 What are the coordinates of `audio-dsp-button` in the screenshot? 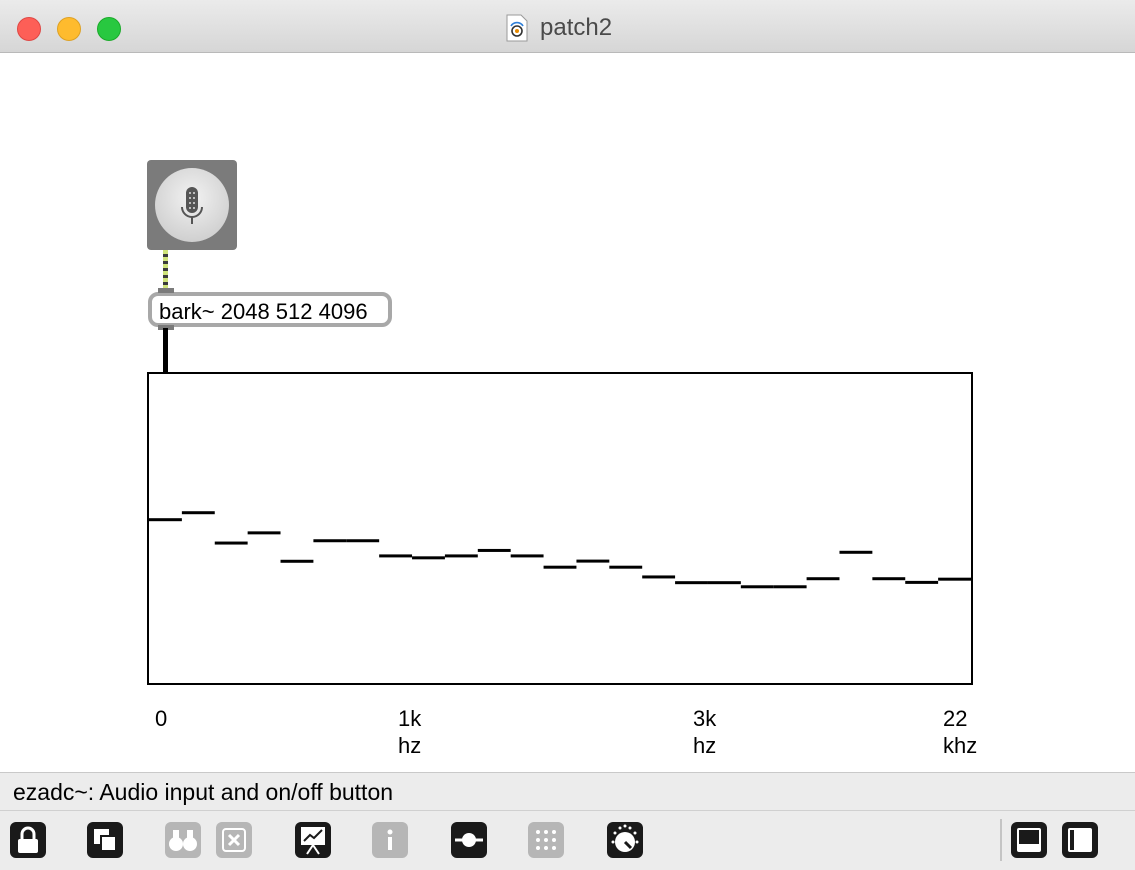 It's located at (625, 840).